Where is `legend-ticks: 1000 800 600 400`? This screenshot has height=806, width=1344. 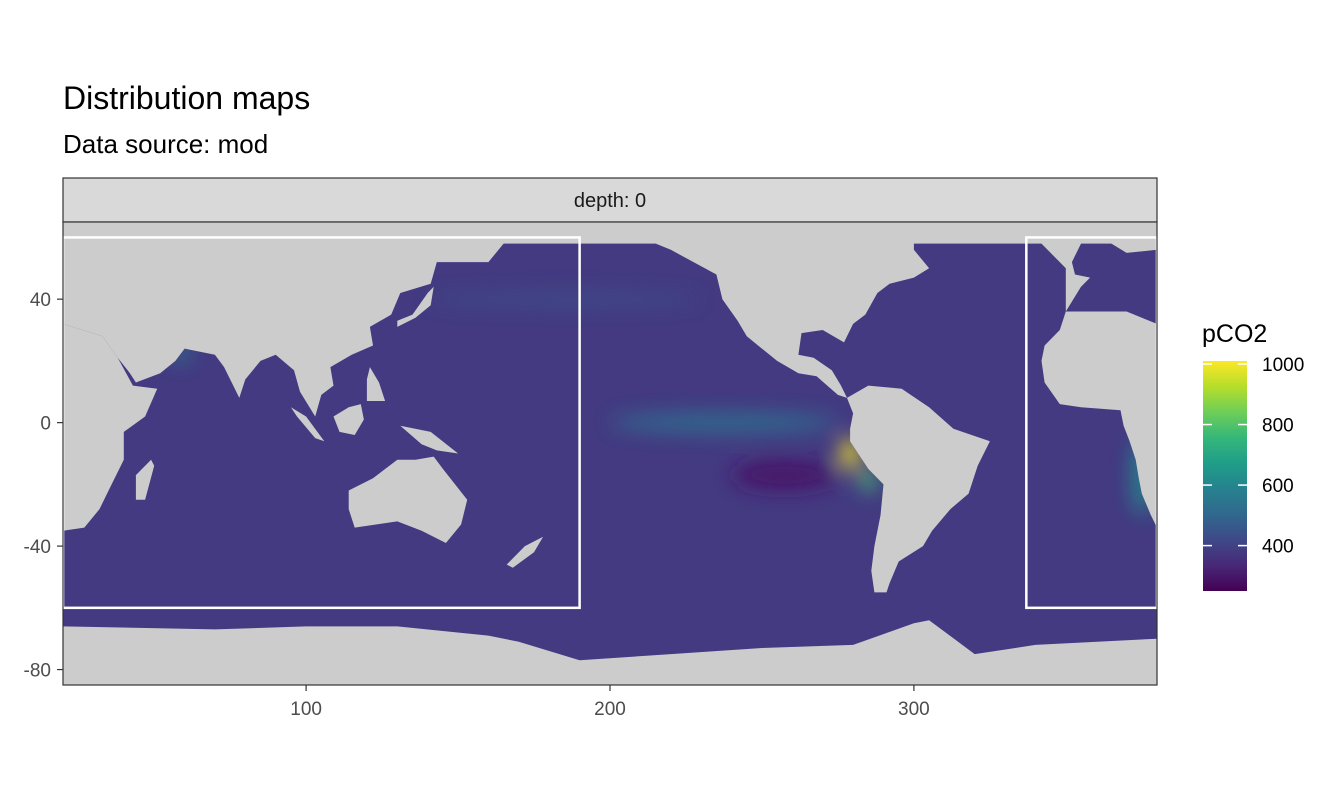
legend-ticks: 1000 800 600 400 is located at coordinates (1253, 456).